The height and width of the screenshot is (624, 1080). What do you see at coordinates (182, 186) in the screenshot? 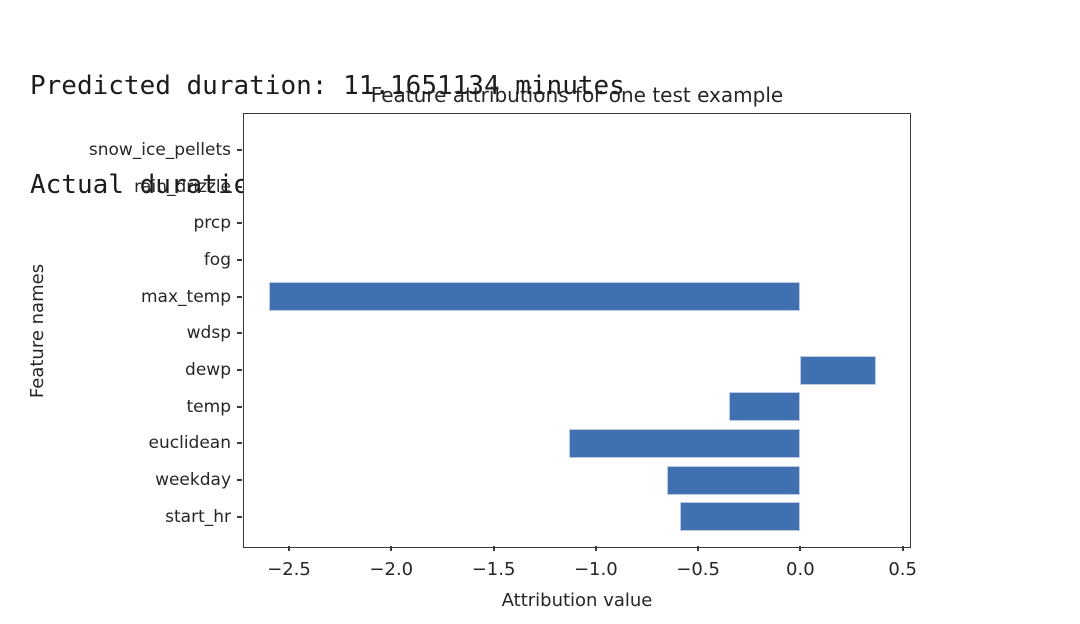
I see `y-tick-label: rain_drizzle` at bounding box center [182, 186].